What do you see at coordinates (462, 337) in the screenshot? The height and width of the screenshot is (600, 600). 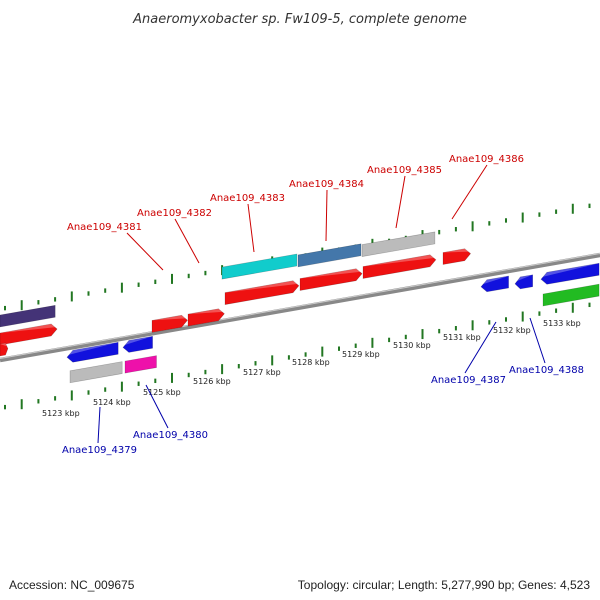 I see `scale-tick-label: 5131 kbp` at bounding box center [462, 337].